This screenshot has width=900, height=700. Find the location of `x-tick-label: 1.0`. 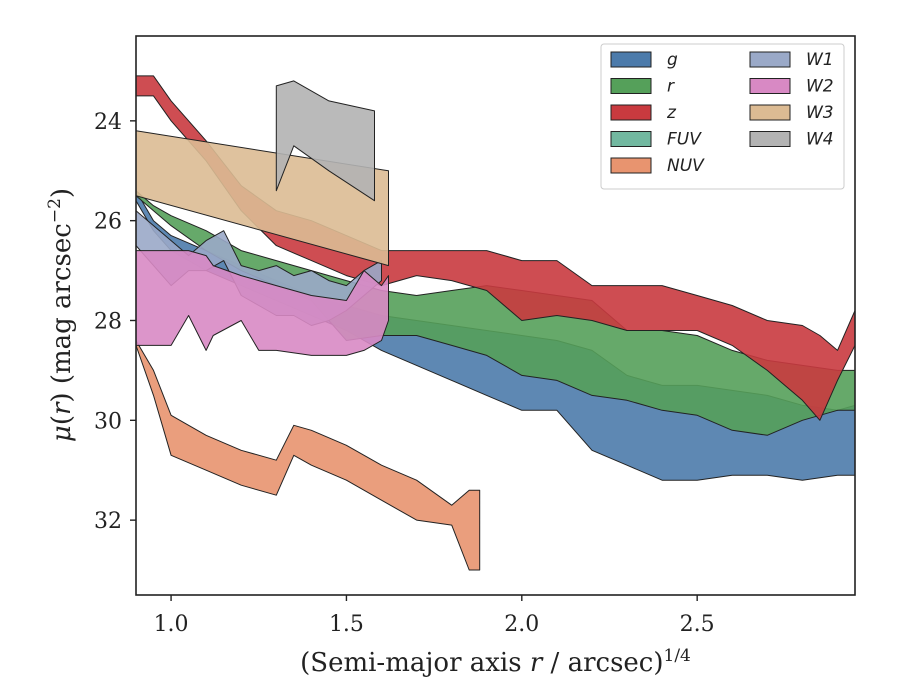

x-tick-label: 1.0 is located at coordinates (171, 624).